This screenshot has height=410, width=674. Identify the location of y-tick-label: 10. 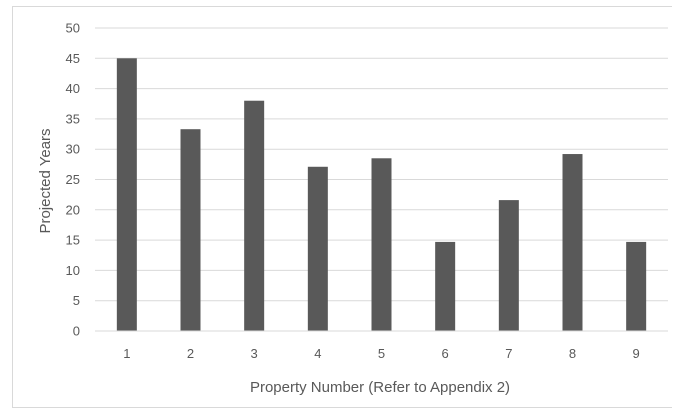
(73, 270).